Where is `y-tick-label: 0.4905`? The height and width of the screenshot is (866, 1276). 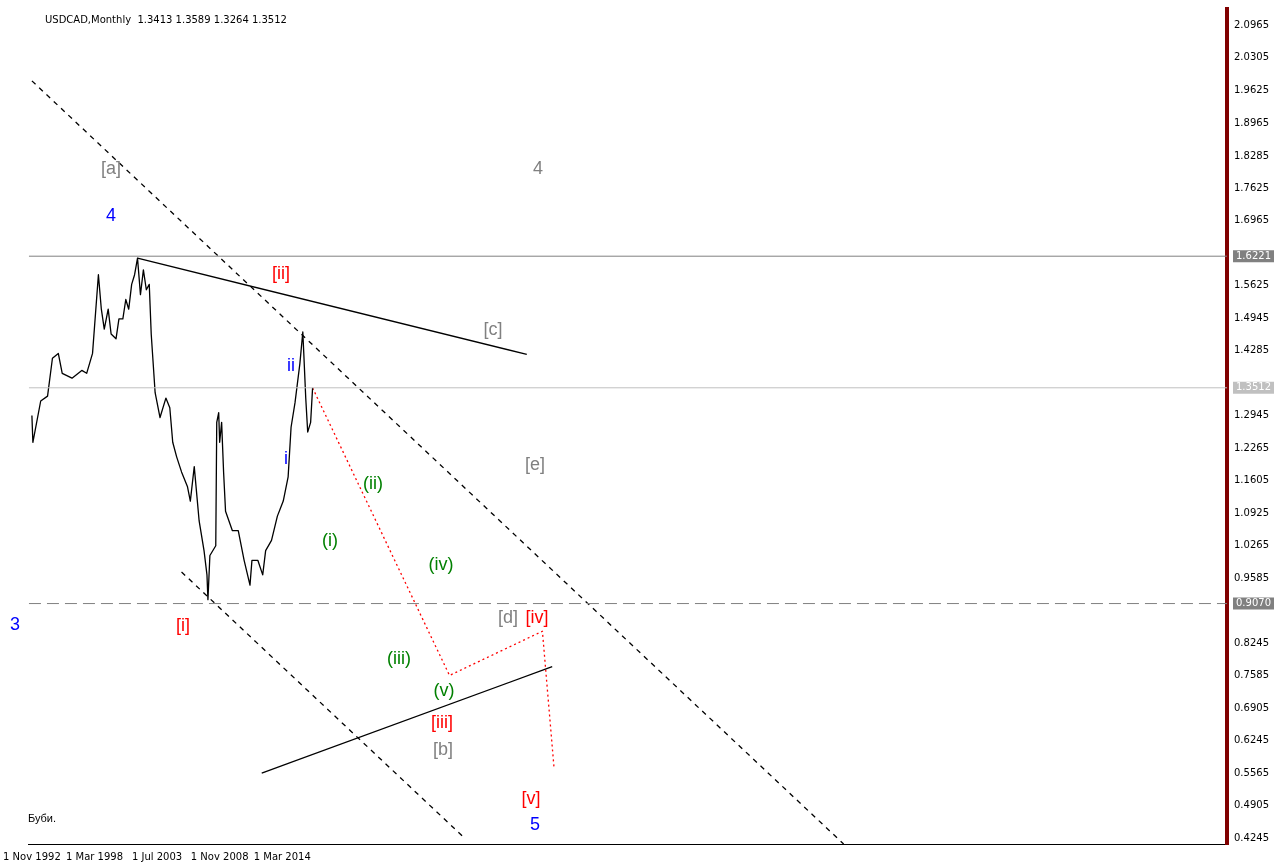
y-tick-label: 0.4905 is located at coordinates (1252, 805).